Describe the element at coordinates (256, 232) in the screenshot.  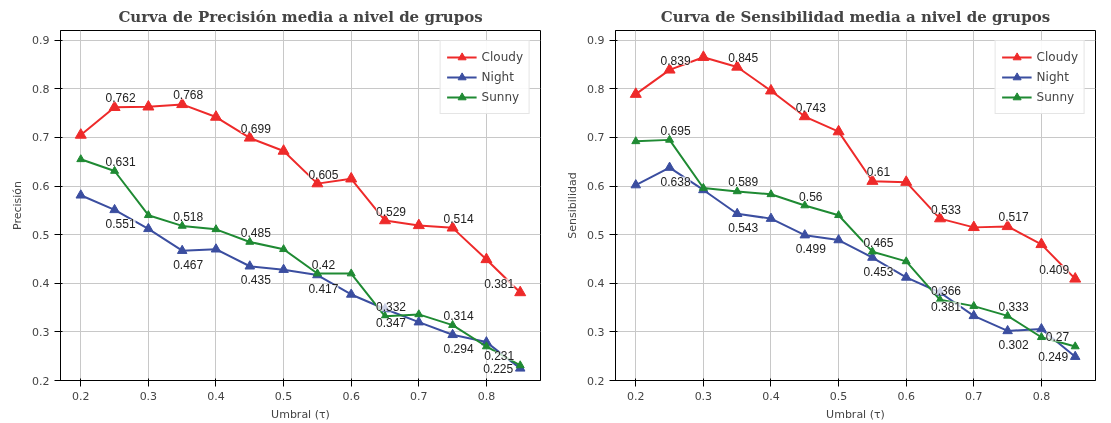
I see `data-label: 0.485` at that location.